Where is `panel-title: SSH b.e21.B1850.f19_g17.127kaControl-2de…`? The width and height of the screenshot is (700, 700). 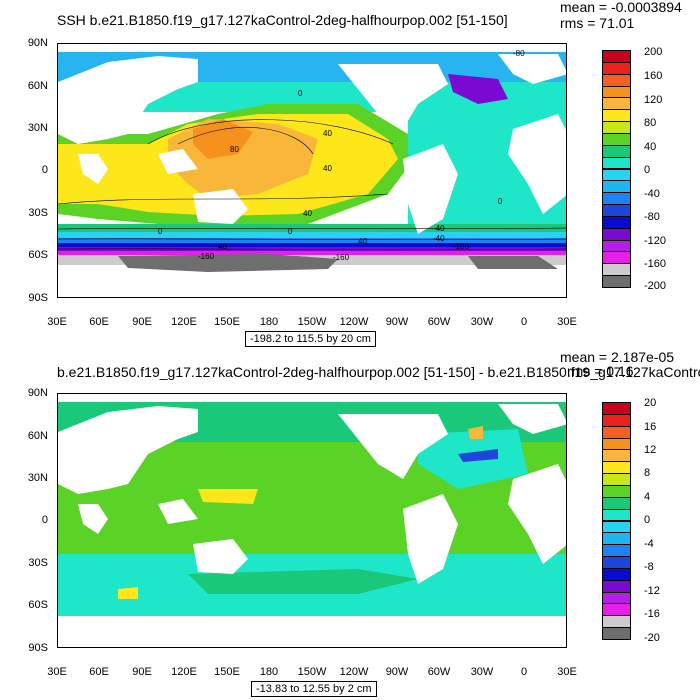 panel-title: SSH b.e21.B1850.f19_g17.127kaControl-2de… is located at coordinates (282, 20).